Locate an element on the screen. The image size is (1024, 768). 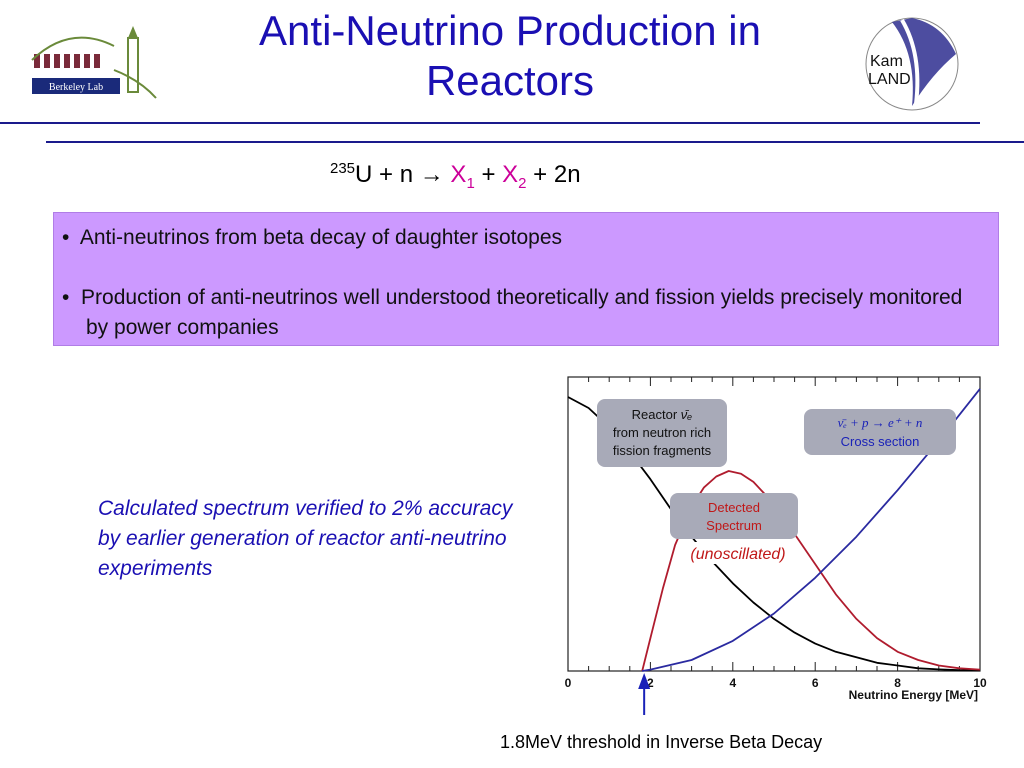
x-tick-label: 10 is located at coordinates (980, 683).